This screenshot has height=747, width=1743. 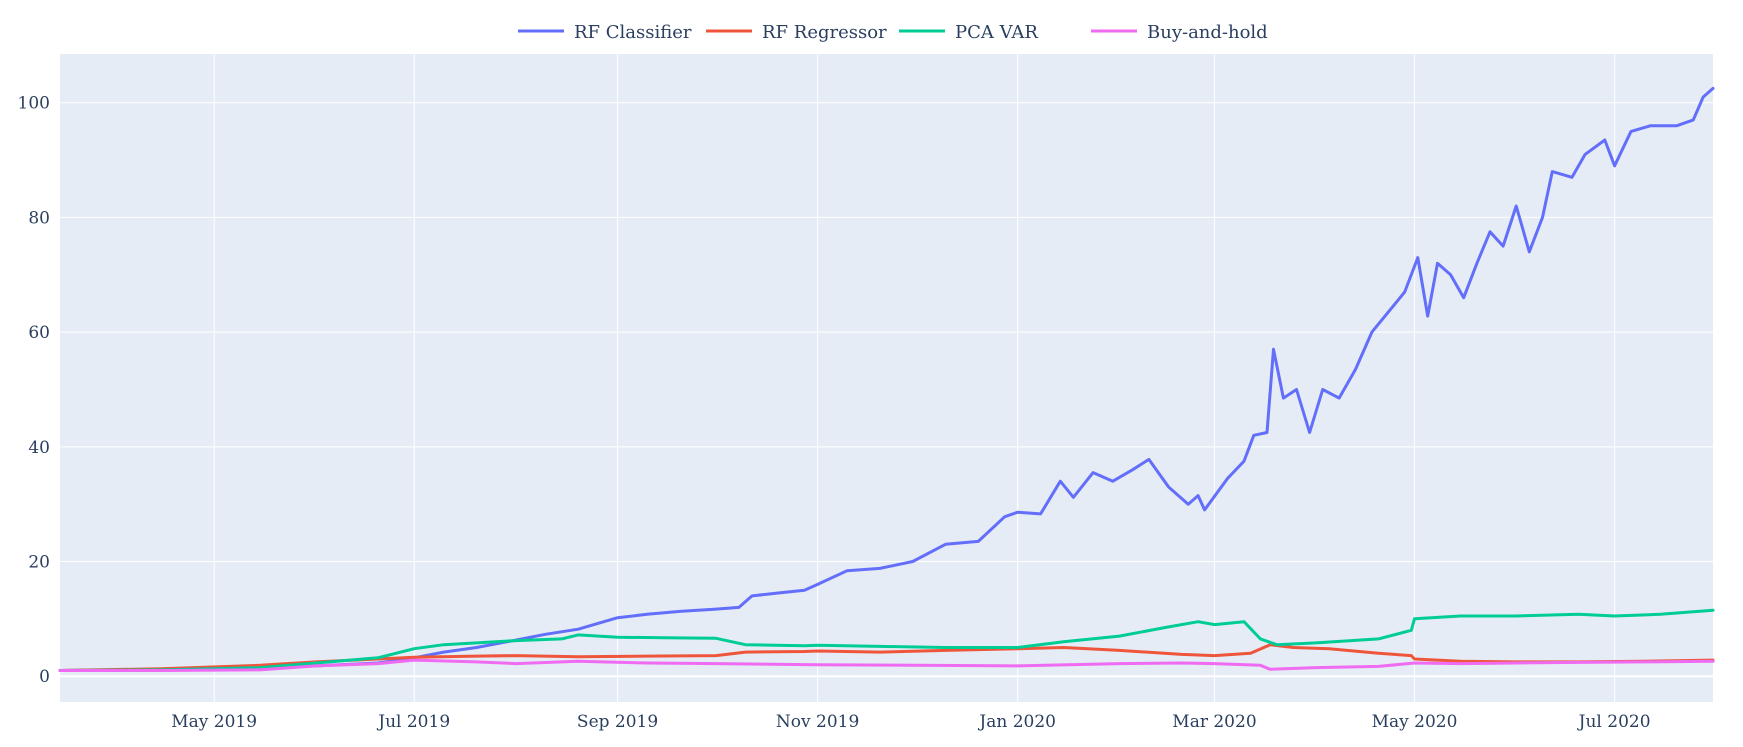 I want to click on legend-label: PCA VAR, so click(x=996, y=32).